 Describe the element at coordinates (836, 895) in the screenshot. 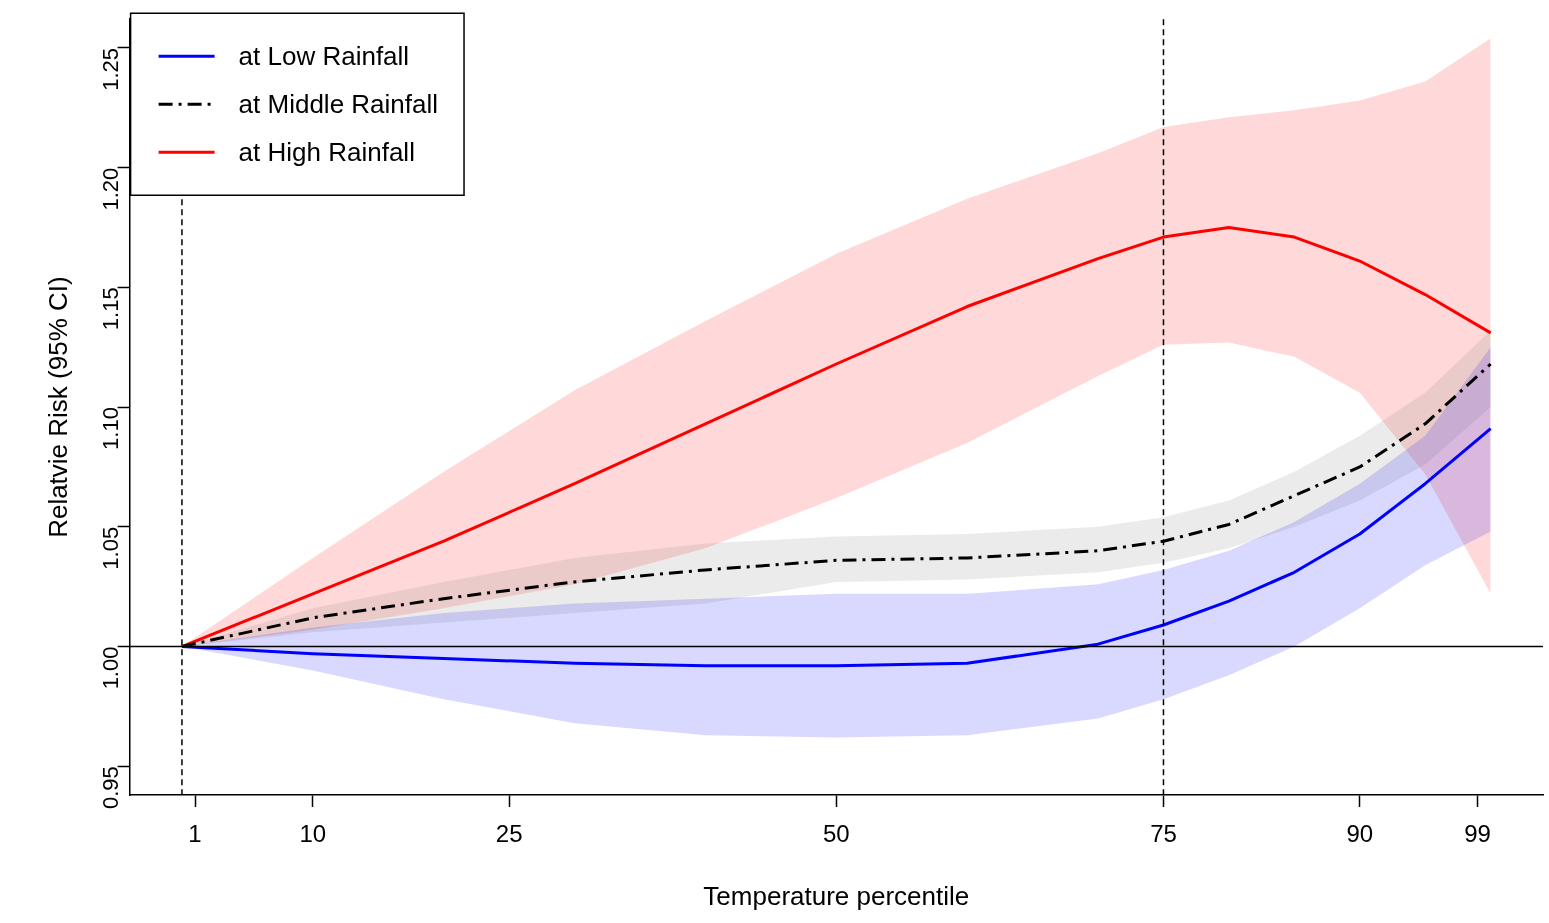

I see `x-axis-title: Temperature percentile` at that location.